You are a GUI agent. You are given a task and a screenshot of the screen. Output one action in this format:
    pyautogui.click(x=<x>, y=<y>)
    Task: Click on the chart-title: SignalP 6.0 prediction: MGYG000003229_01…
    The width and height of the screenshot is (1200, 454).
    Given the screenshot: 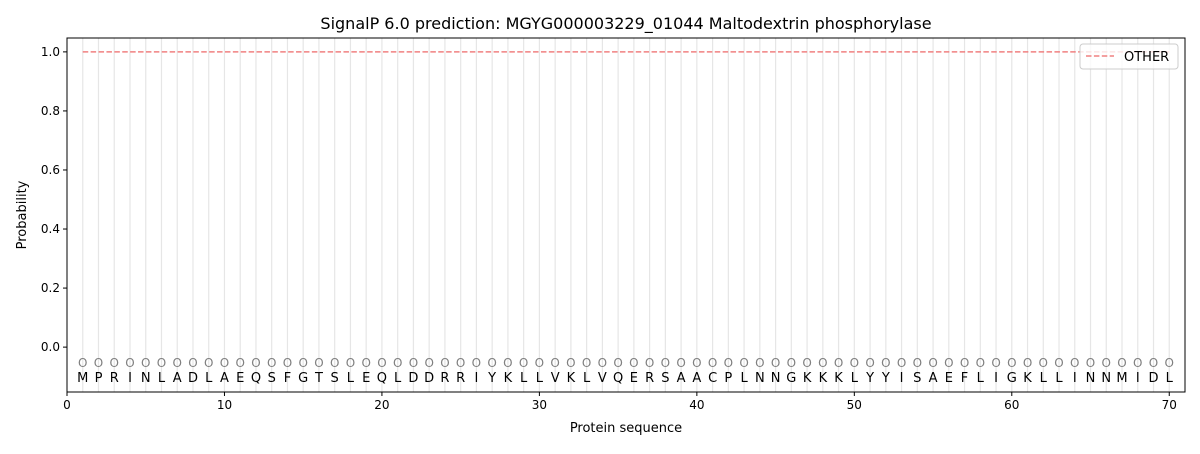 What is the action you would take?
    pyautogui.click(x=625, y=24)
    